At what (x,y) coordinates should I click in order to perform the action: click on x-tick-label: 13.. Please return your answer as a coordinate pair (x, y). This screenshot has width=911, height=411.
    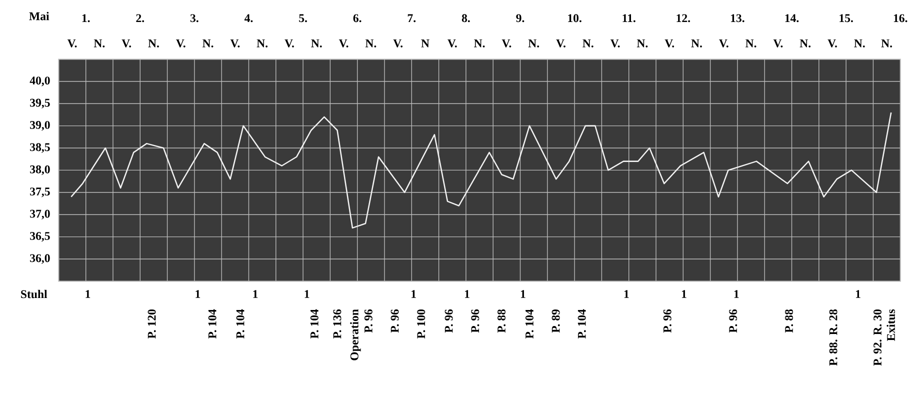
    Looking at the image, I should click on (737, 18).